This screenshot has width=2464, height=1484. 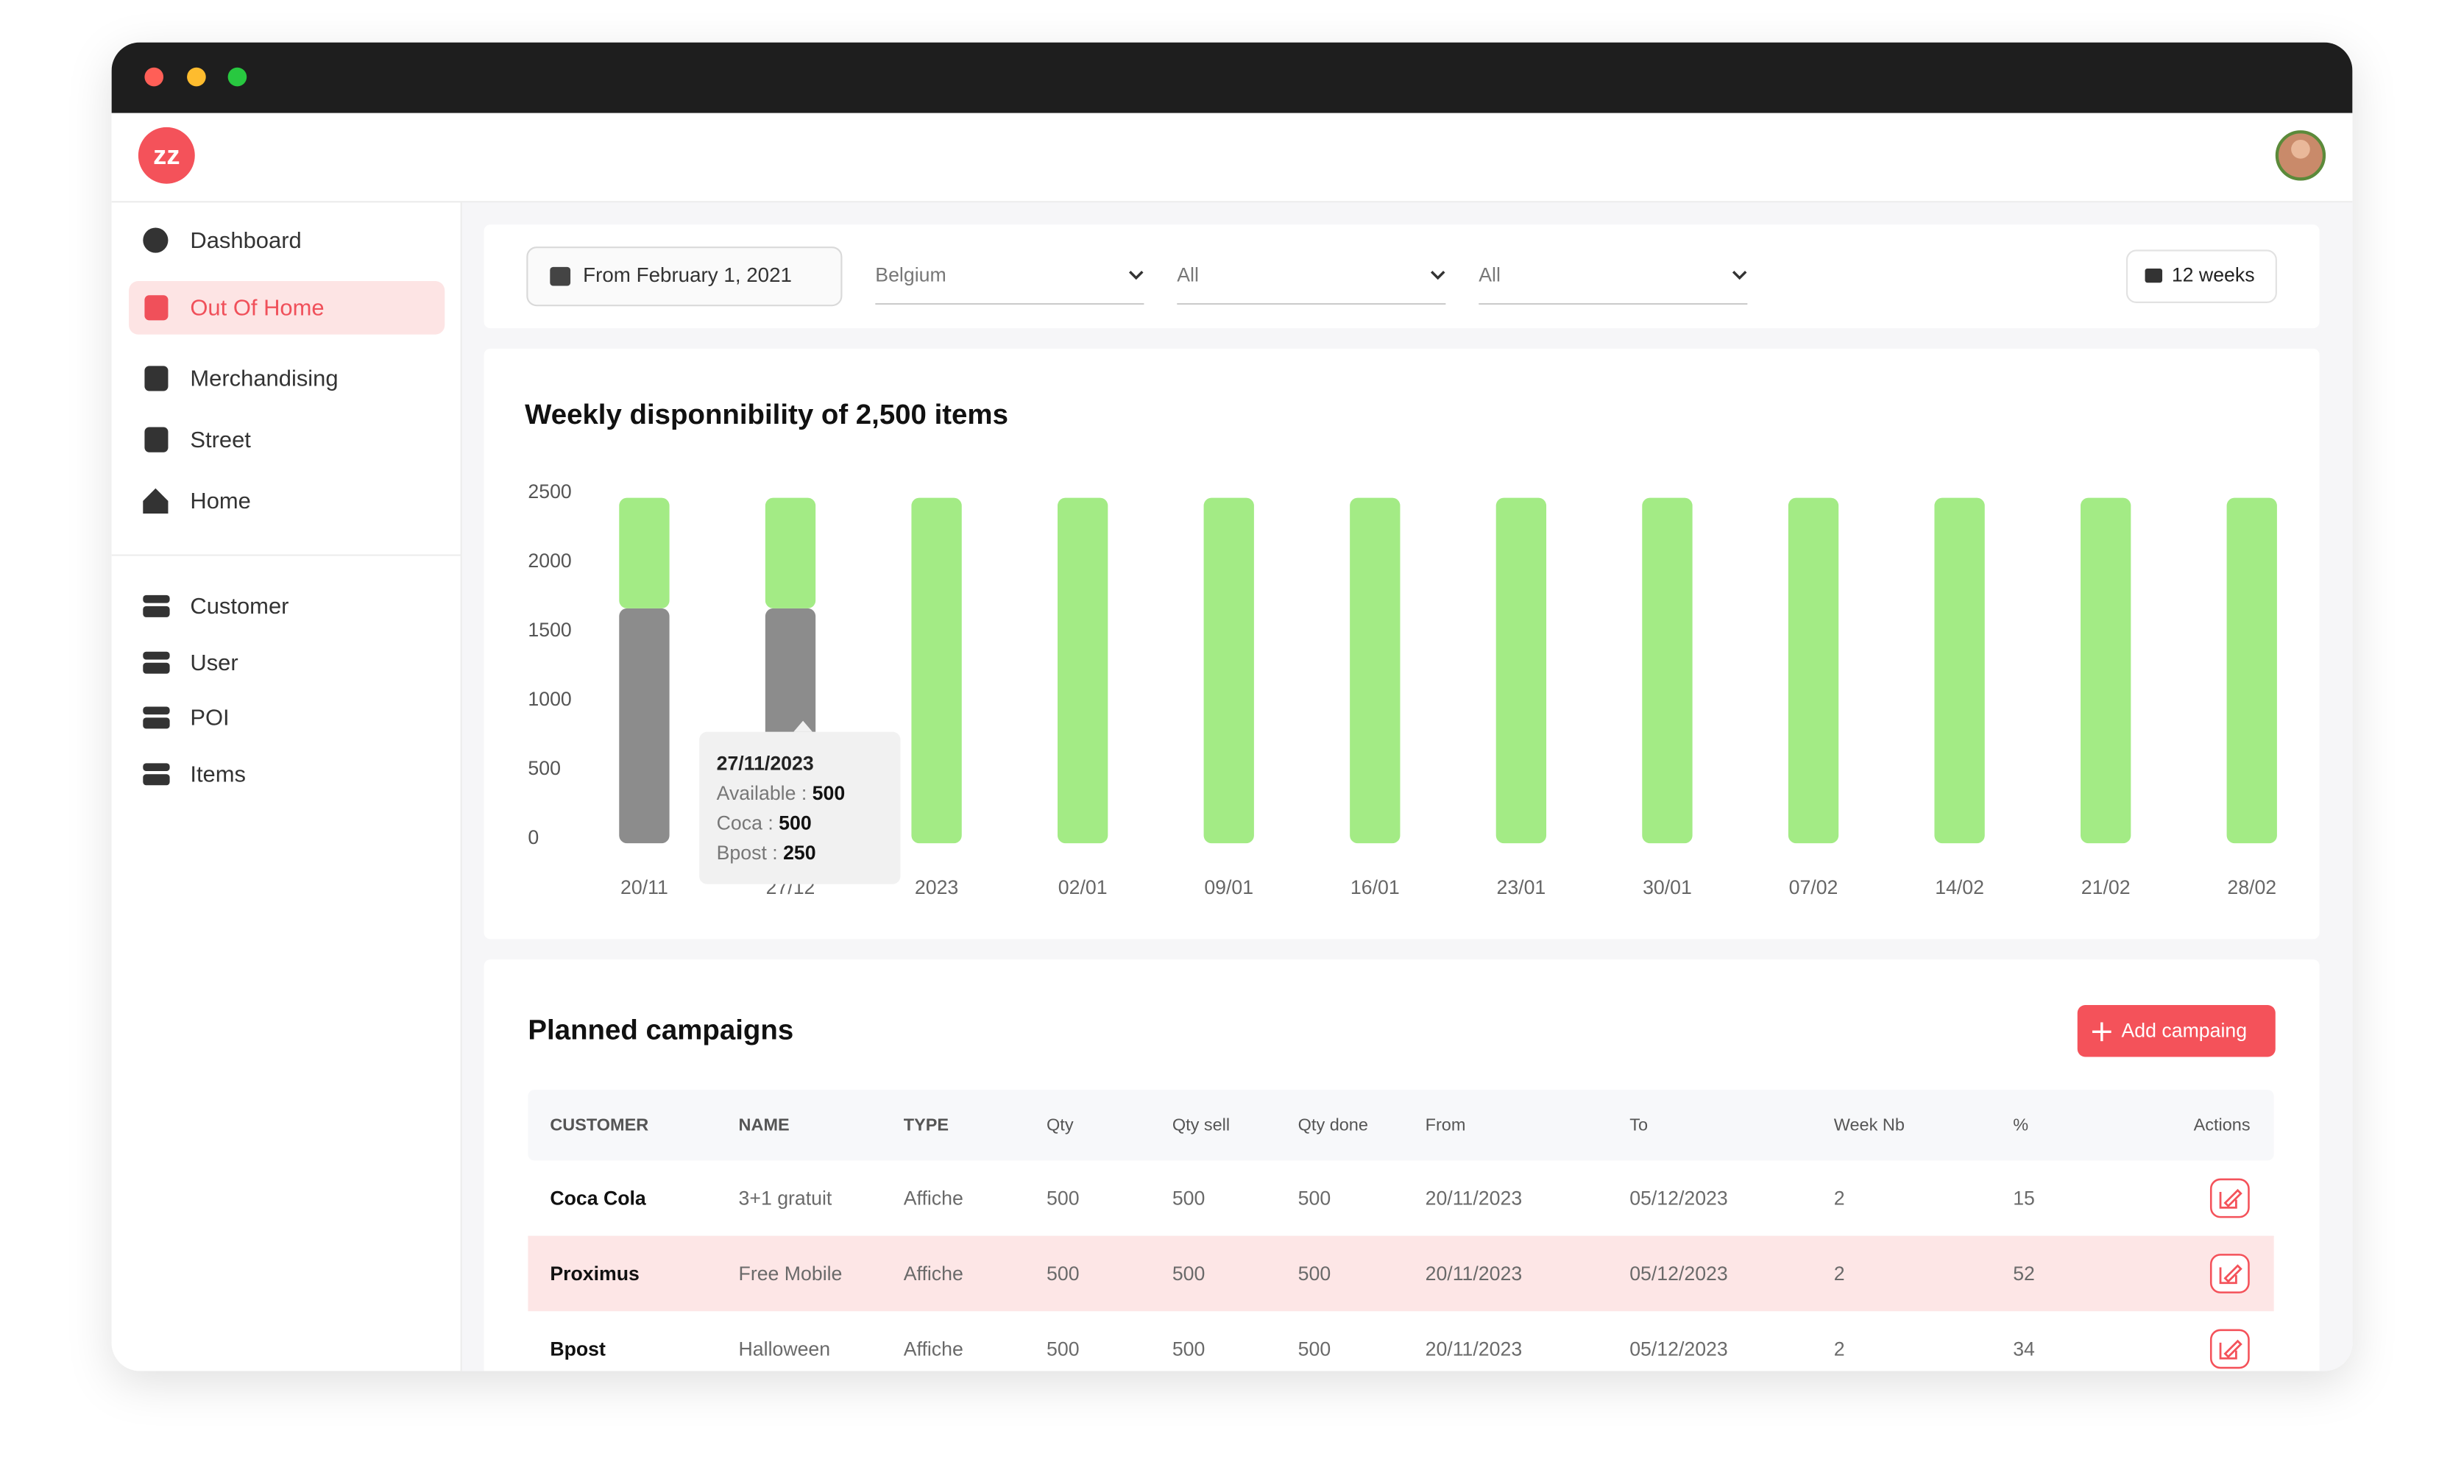 I want to click on column-header: Week Nb, so click(x=1870, y=1125).